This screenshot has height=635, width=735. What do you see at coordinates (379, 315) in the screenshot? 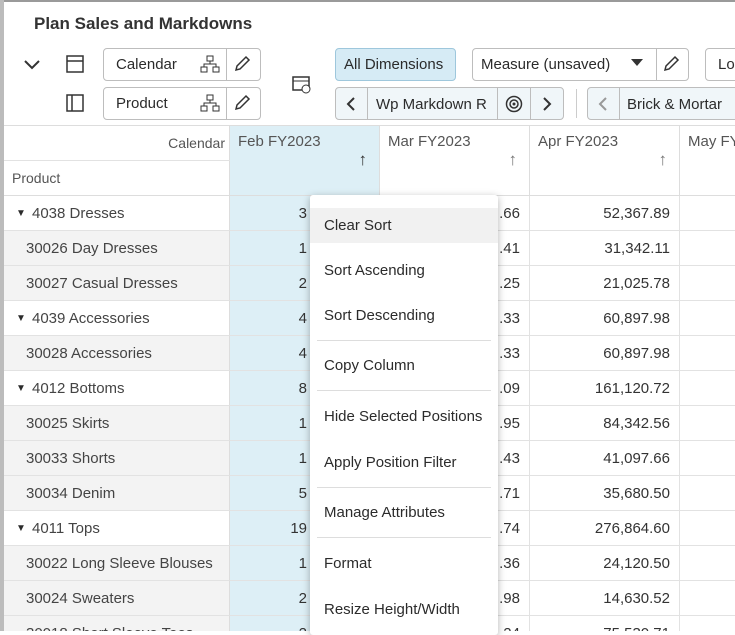
I see `menu-item: Sort Descending` at bounding box center [379, 315].